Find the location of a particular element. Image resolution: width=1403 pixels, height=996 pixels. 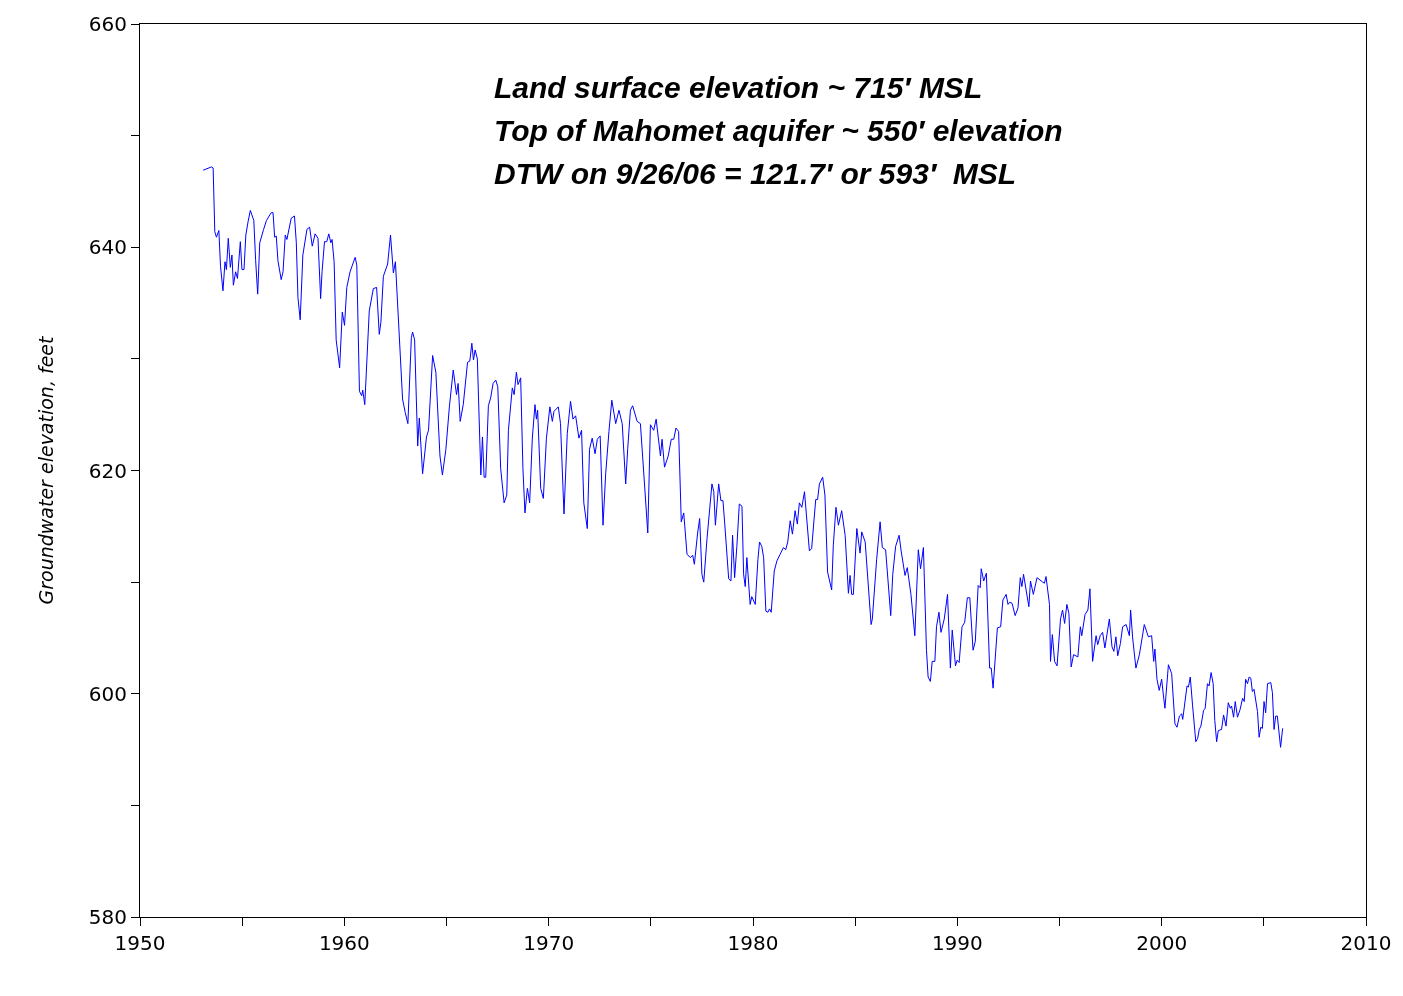

y-tick-label: 600 is located at coordinates (107, 693).